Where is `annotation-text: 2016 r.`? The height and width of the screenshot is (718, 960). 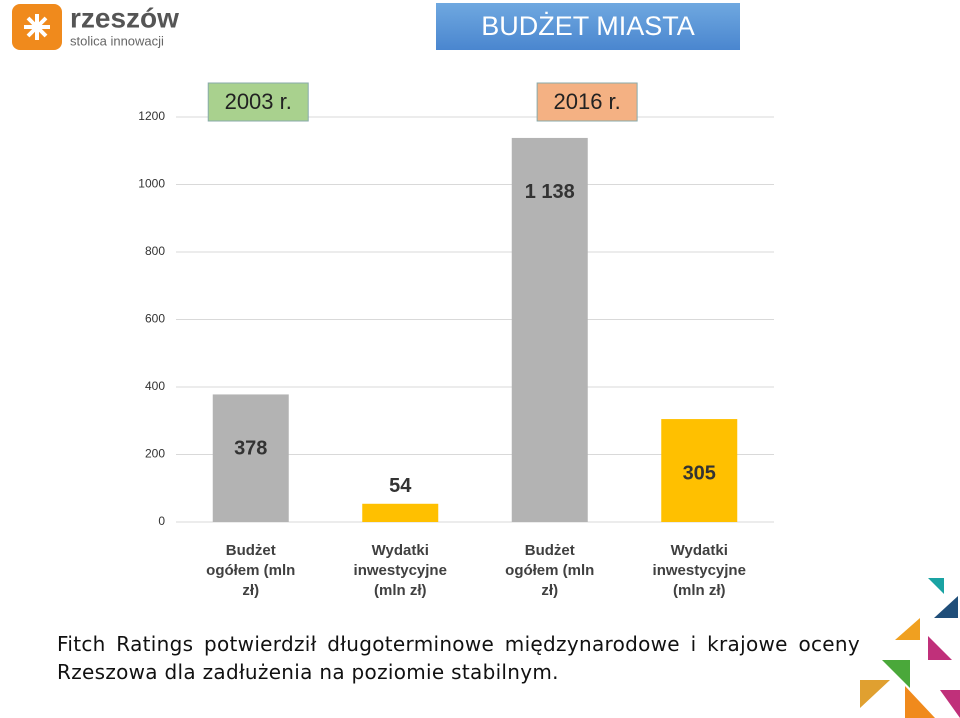
annotation-text: 2016 r. is located at coordinates (586, 101).